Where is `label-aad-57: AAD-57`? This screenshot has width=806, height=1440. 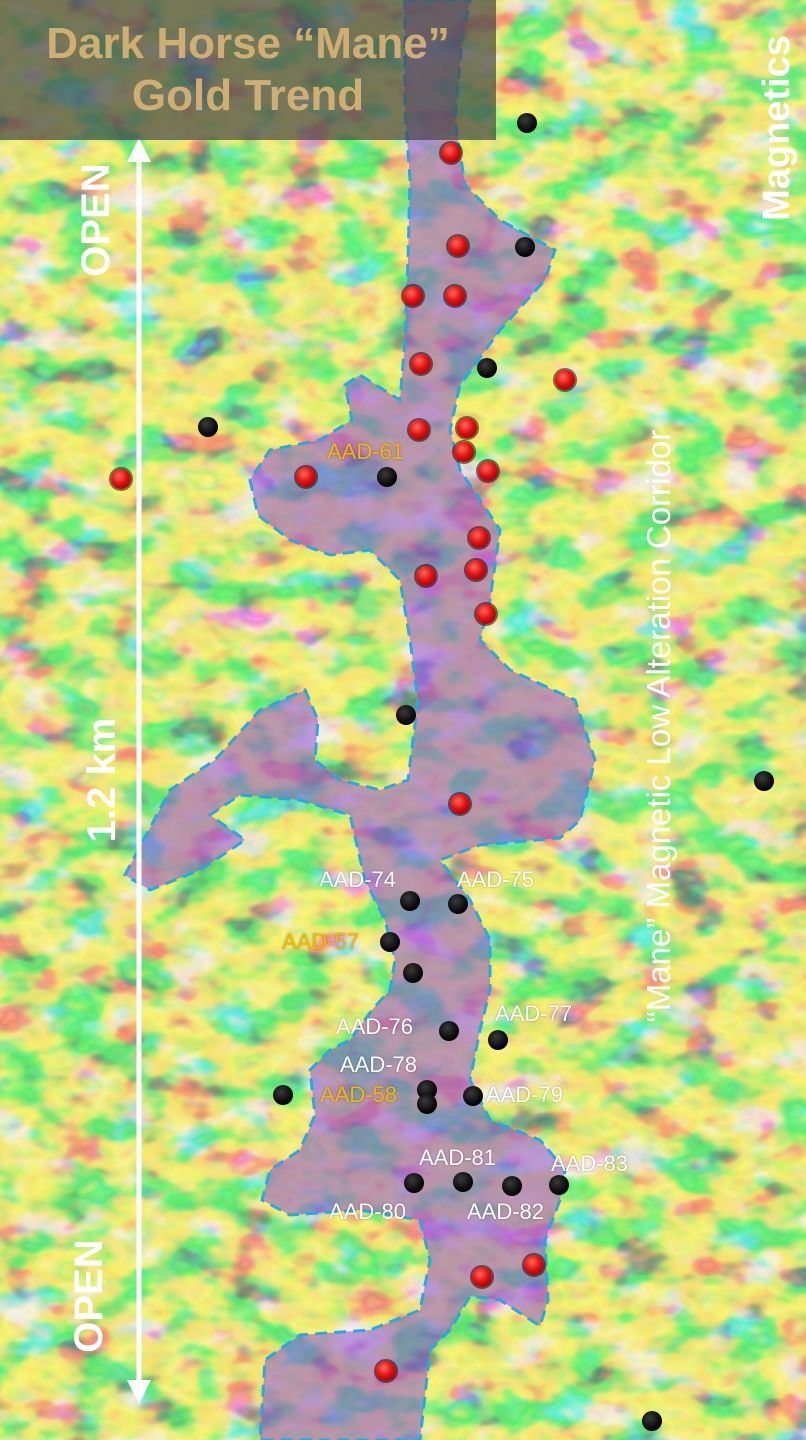 label-aad-57: AAD-57 is located at coordinates (321, 941).